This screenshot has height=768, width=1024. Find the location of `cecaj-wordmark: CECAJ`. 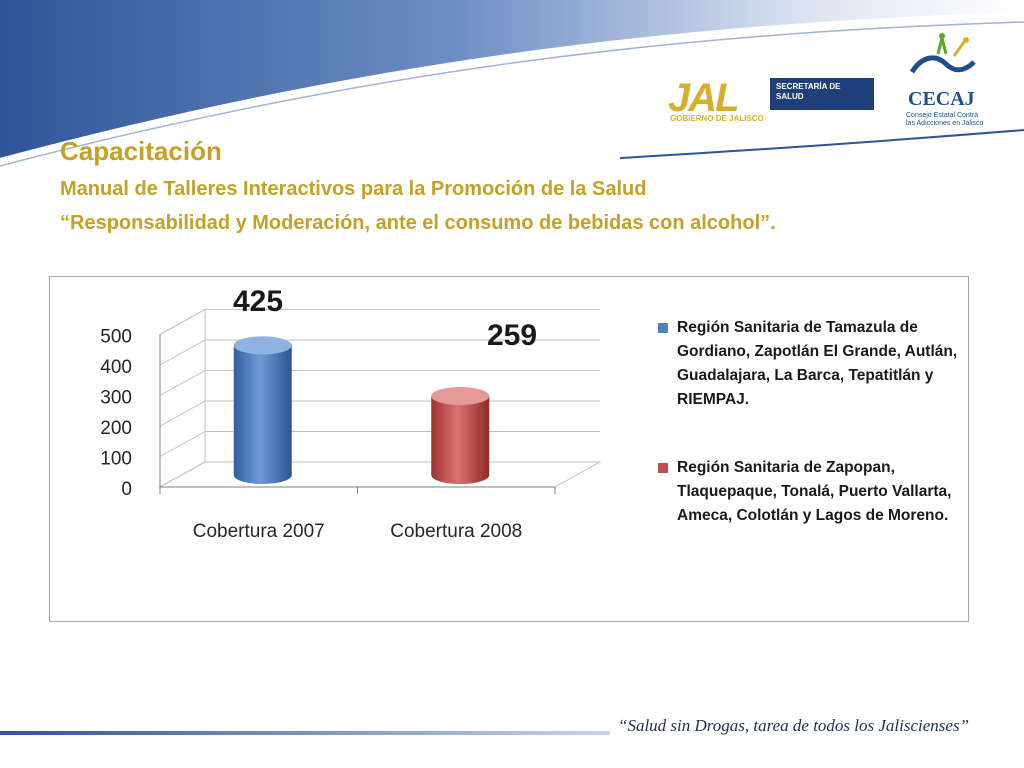

cecaj-wordmark: CECAJ is located at coordinates (941, 99).